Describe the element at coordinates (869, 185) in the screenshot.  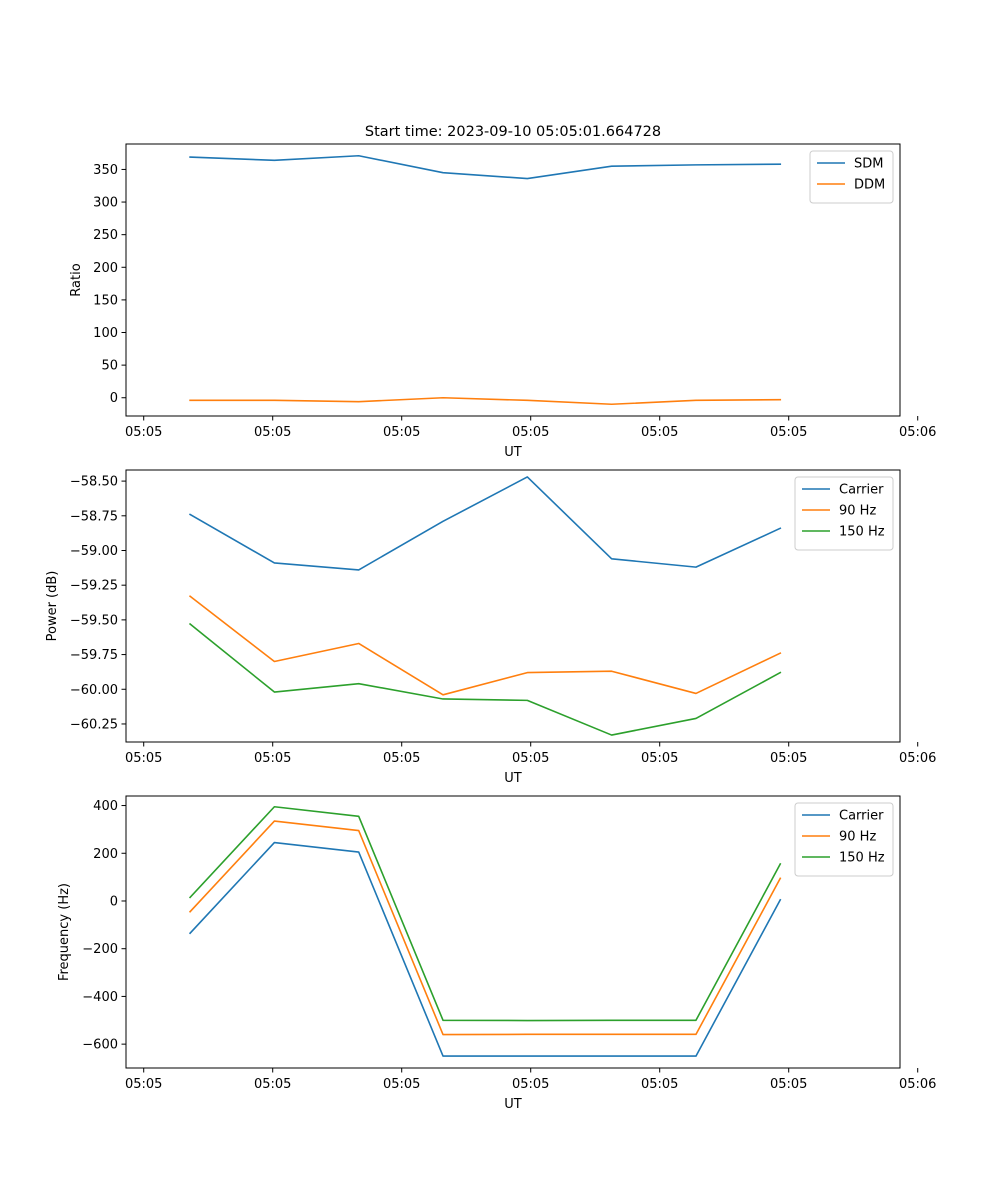
I see `legend-label: DDM` at that location.